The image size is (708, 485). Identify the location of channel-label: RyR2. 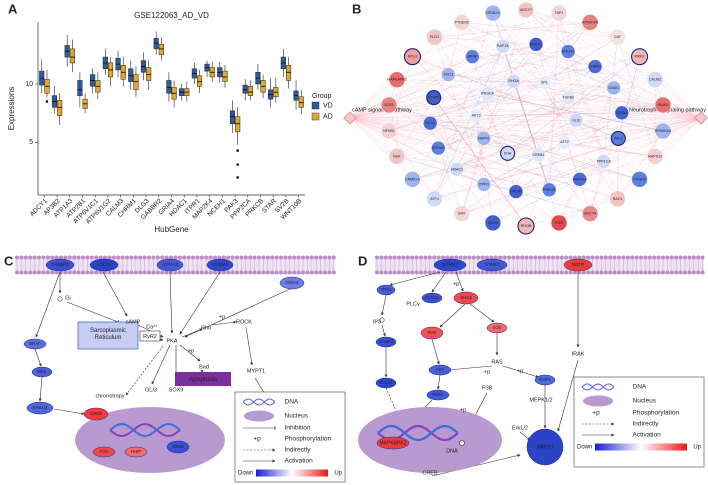
(150, 337).